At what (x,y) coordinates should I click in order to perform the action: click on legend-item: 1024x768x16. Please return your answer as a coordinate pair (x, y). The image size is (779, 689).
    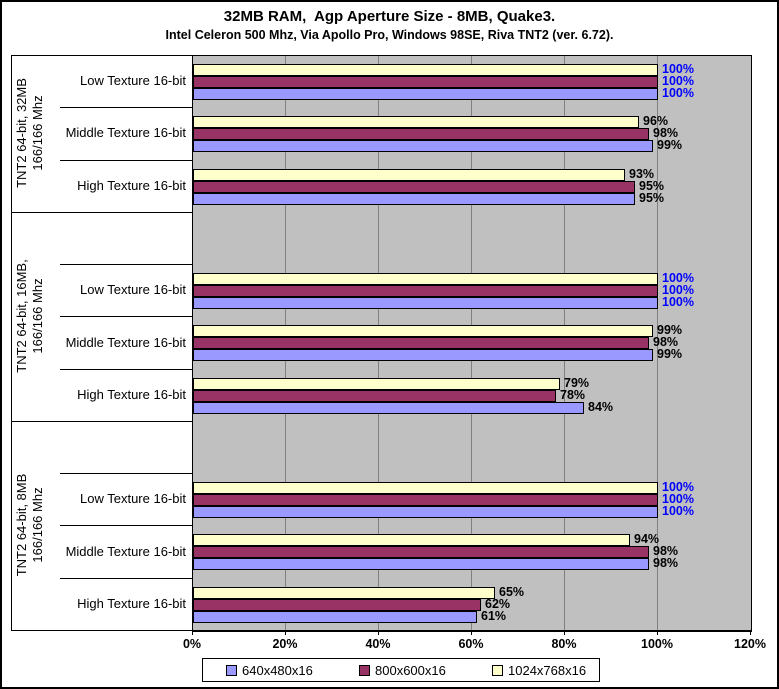
    Looking at the image, I should click on (547, 670).